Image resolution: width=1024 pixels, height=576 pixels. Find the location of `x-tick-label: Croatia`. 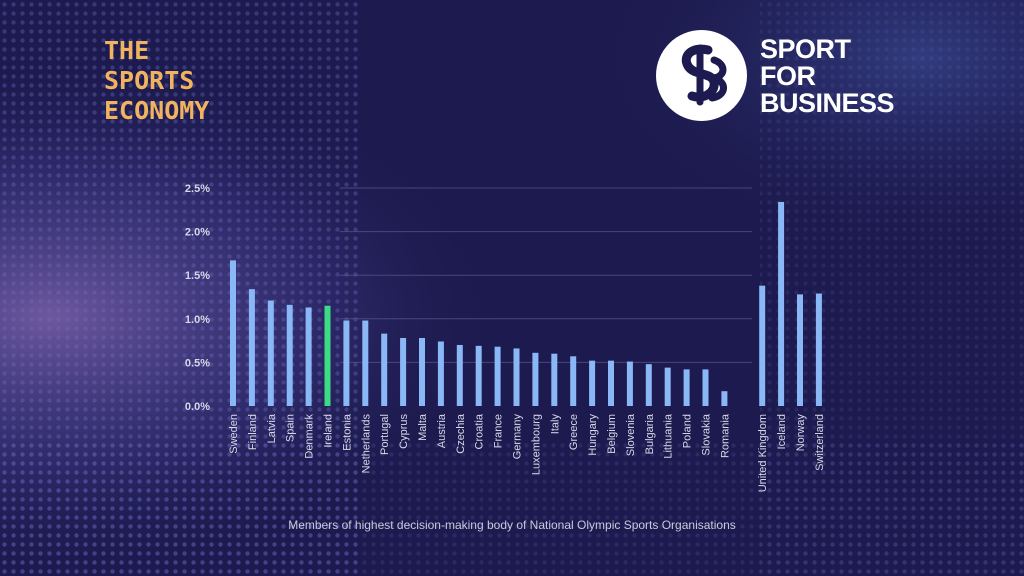

x-tick-label: Croatia is located at coordinates (480, 431).